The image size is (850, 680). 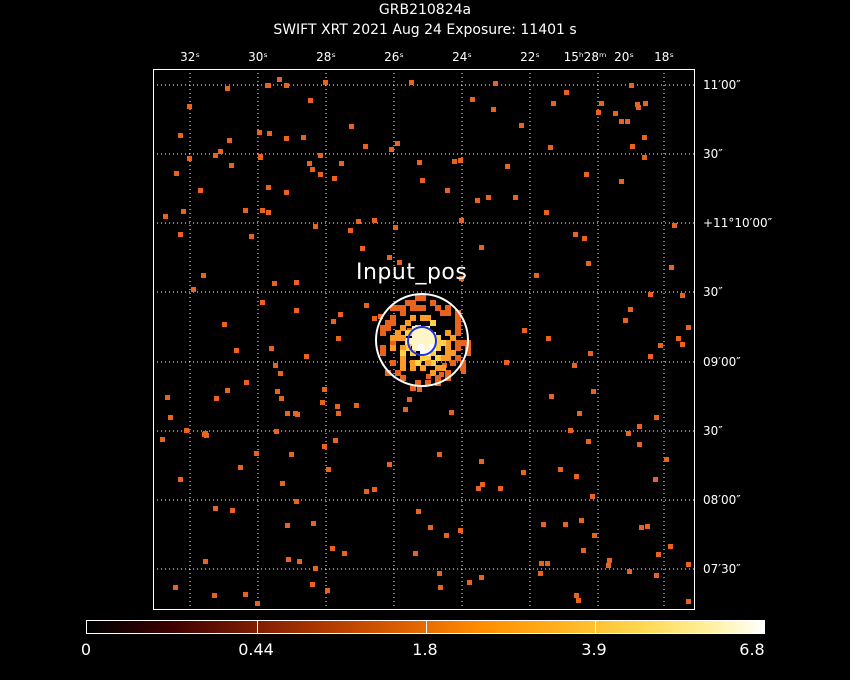 I want to click on ra-tick-label: 18ˢ, so click(x=664, y=57).